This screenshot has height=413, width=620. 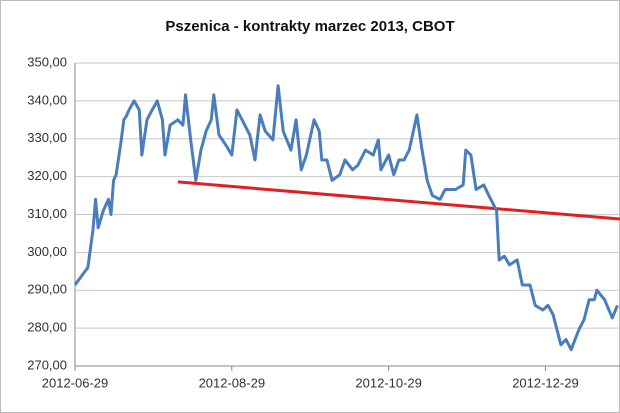 I want to click on x-tick-label: 2012-10-29, so click(x=388, y=382).